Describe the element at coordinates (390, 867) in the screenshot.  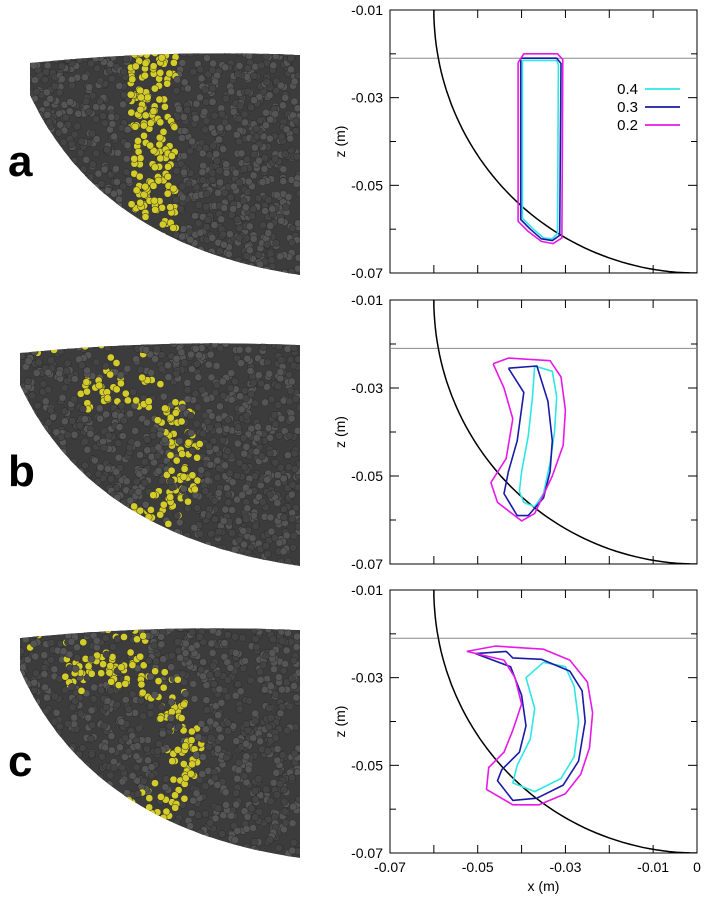
I see `x-tick-label: -0.07` at that location.